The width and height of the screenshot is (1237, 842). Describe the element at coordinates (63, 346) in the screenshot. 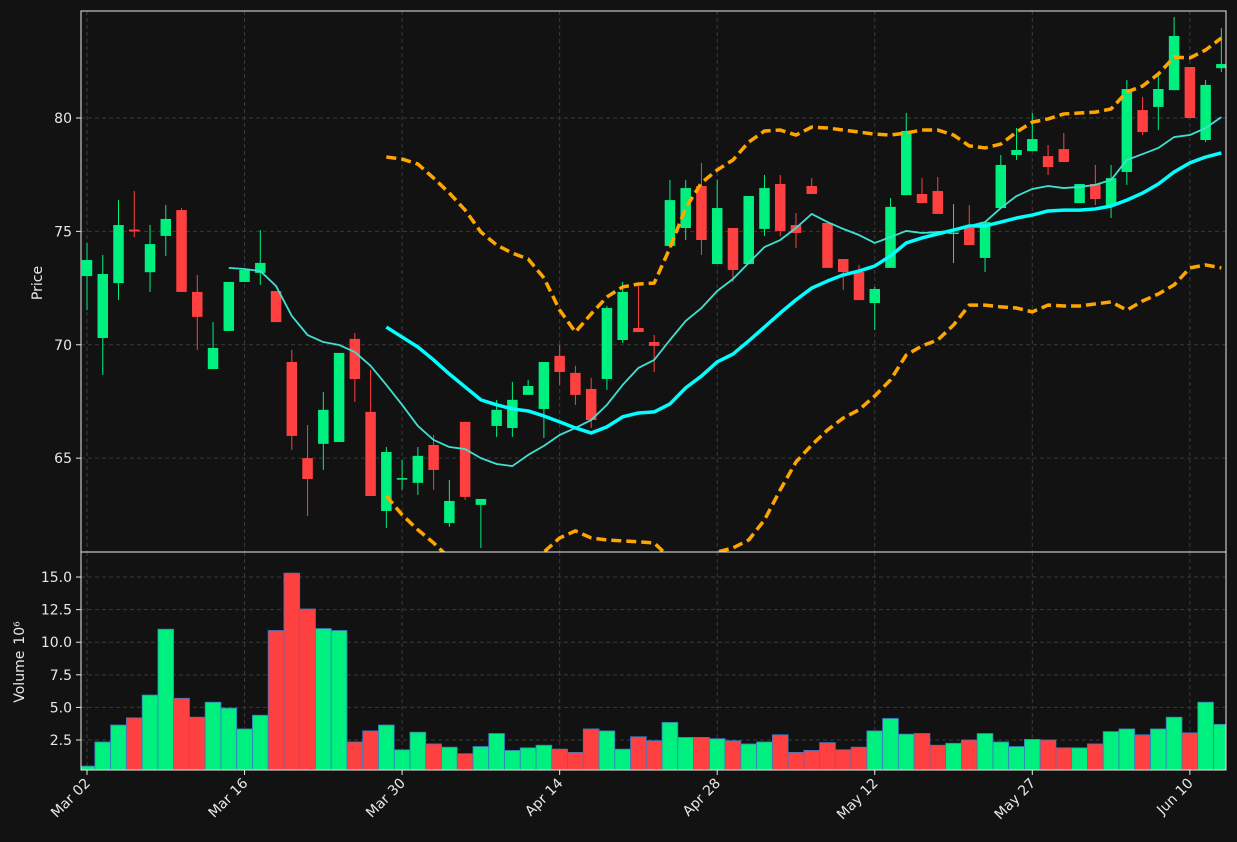

I see `y-tick-label: 70` at that location.